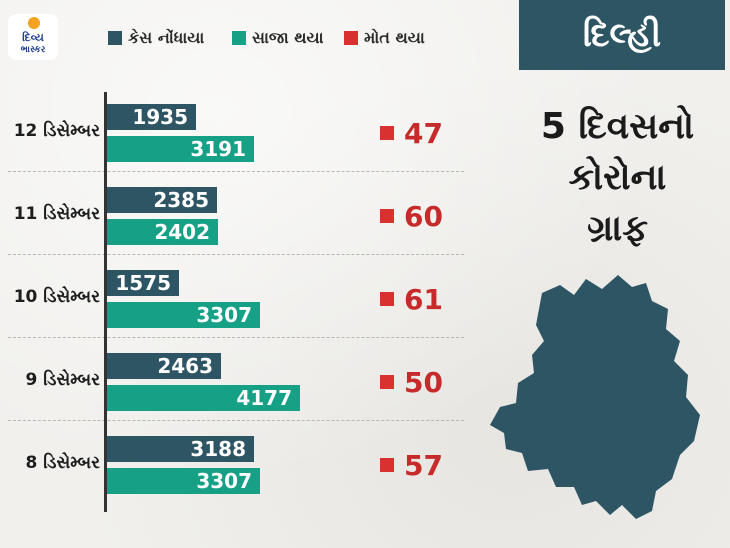 The height and width of the screenshot is (548, 730). I want to click on date-label: 10 ડિસેમ્બર, so click(56, 297).